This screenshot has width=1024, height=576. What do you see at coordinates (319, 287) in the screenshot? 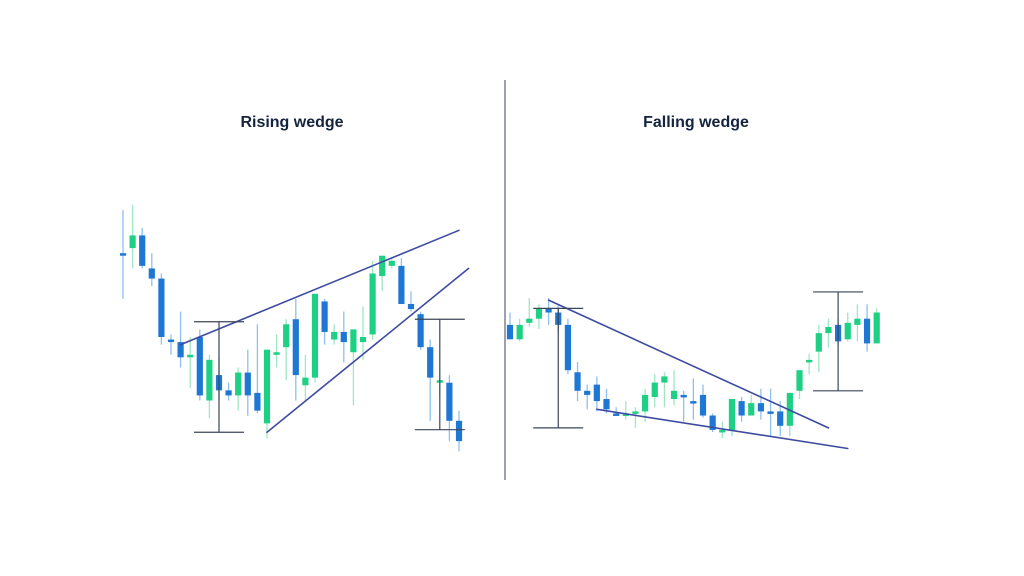
I see `rising-wedge-trendline` at bounding box center [319, 287].